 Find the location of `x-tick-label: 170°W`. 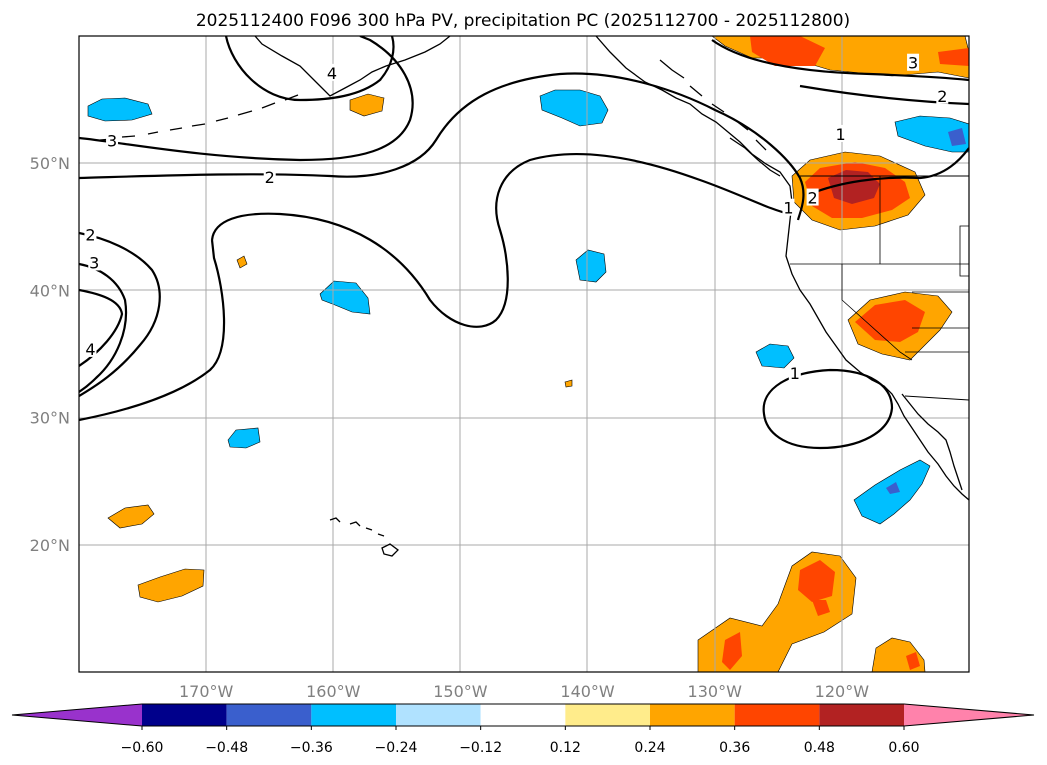

x-tick-label: 170°W is located at coordinates (206, 691).